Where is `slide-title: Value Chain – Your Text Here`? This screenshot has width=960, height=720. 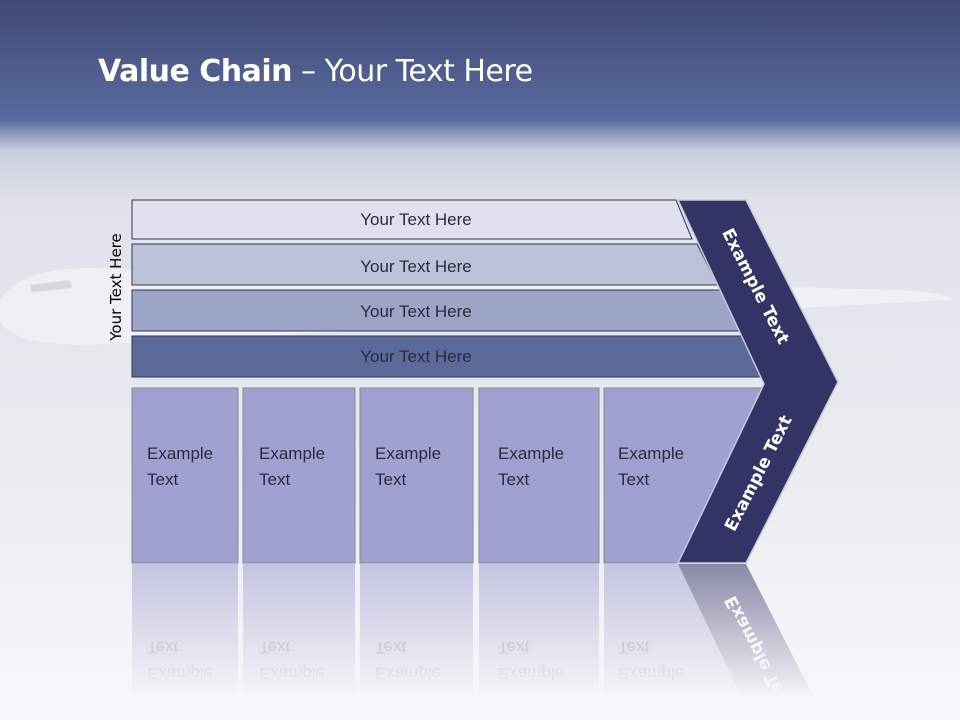 slide-title: Value Chain – Your Text Here is located at coordinates (315, 71).